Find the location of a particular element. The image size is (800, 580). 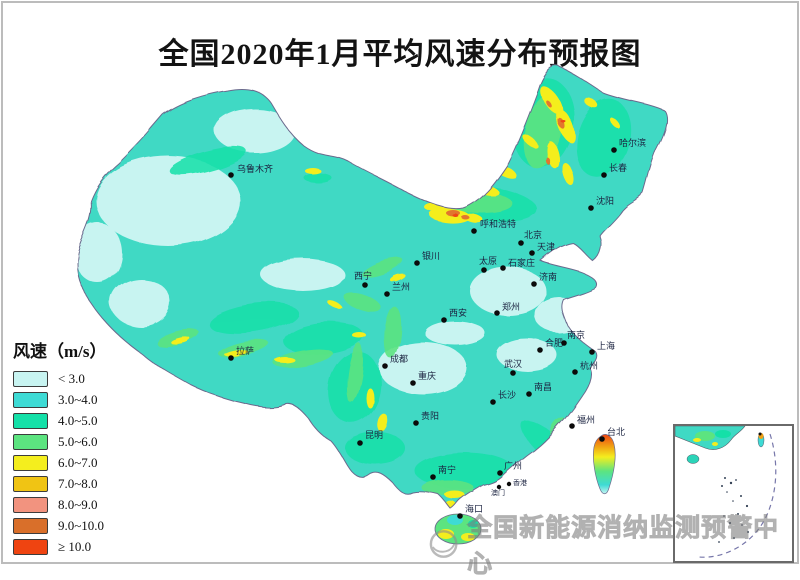

city-label: 银川 is located at coordinates (431, 255).